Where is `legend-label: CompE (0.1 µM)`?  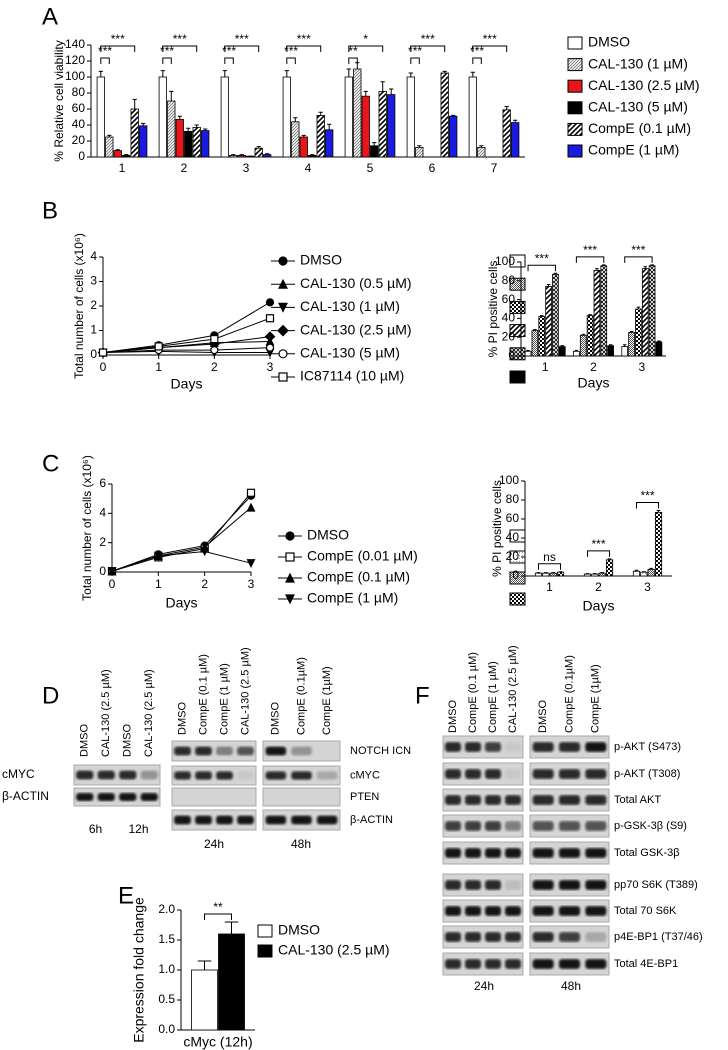
legend-label: CompE (0.1 µM) is located at coordinates (358, 577).